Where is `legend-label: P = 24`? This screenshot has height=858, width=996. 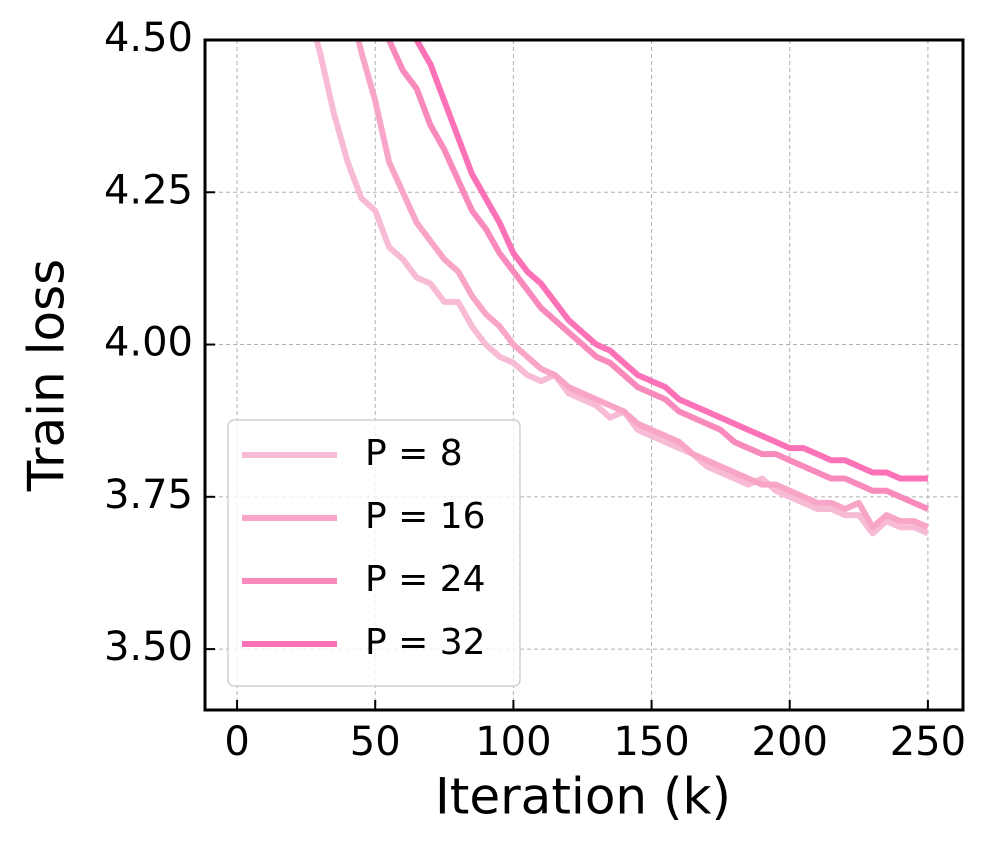 legend-label: P = 24 is located at coordinates (425, 579).